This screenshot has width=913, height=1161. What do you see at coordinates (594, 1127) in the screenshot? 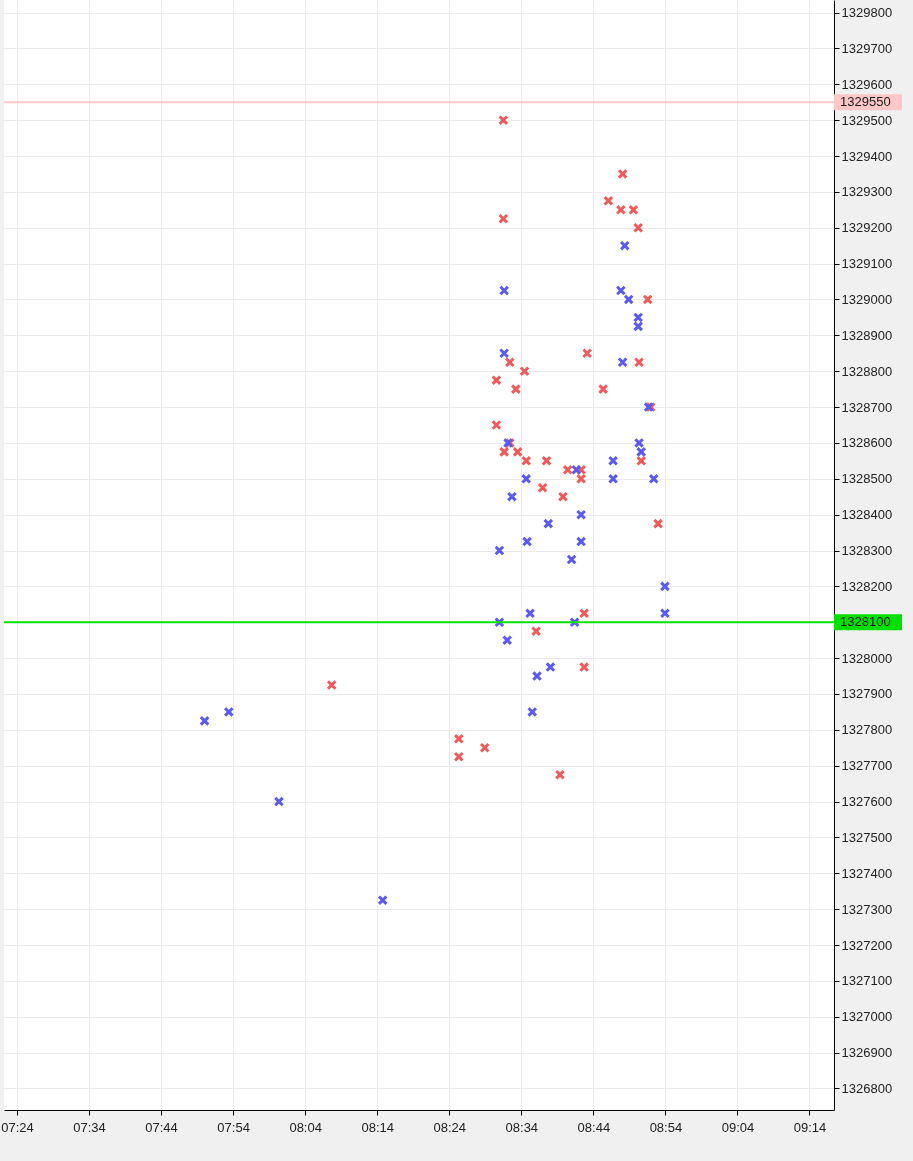
I see `x-tick-label: 08:44` at bounding box center [594, 1127].